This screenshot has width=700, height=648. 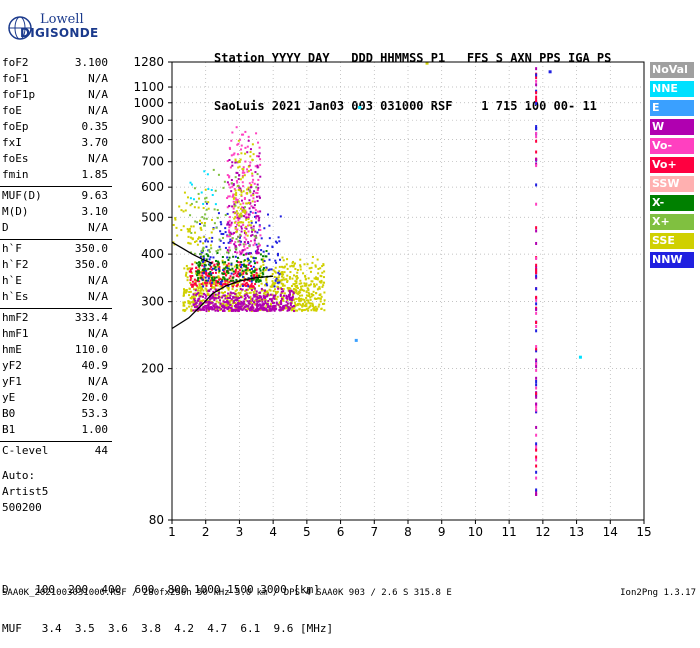 What do you see at coordinates (98, 78) in the screenshot?
I see `param-value: N/A` at bounding box center [98, 78].